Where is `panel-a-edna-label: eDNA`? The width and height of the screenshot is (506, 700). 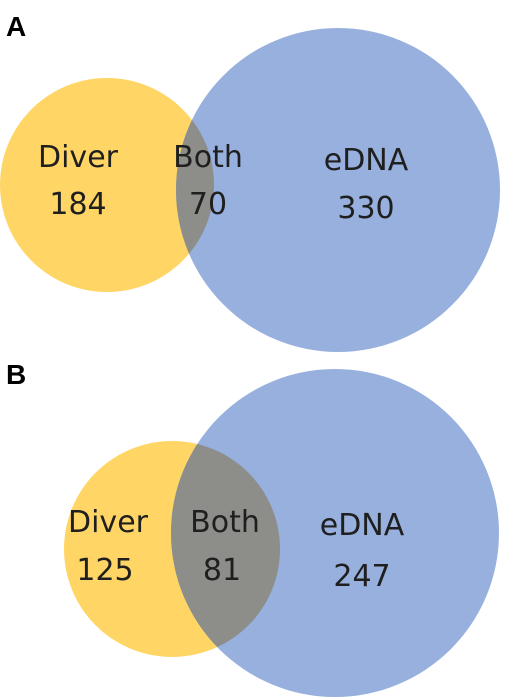
panel-a-edna-label: eDNA is located at coordinates (366, 160).